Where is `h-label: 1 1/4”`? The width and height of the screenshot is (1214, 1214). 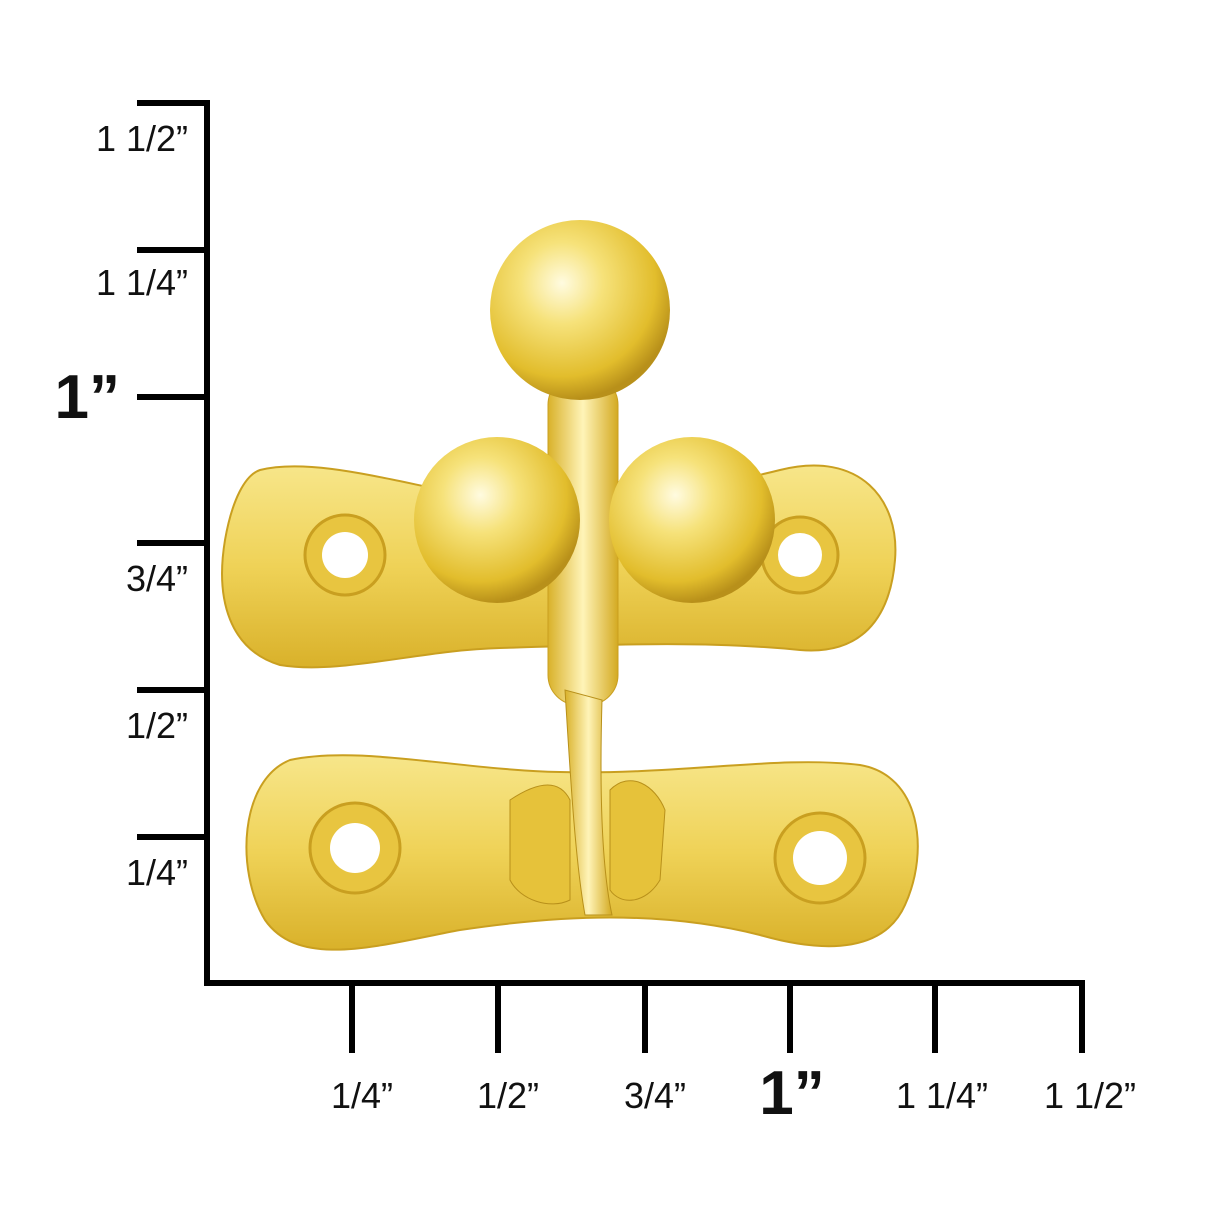 h-label: 1 1/4” is located at coordinates (942, 1095).